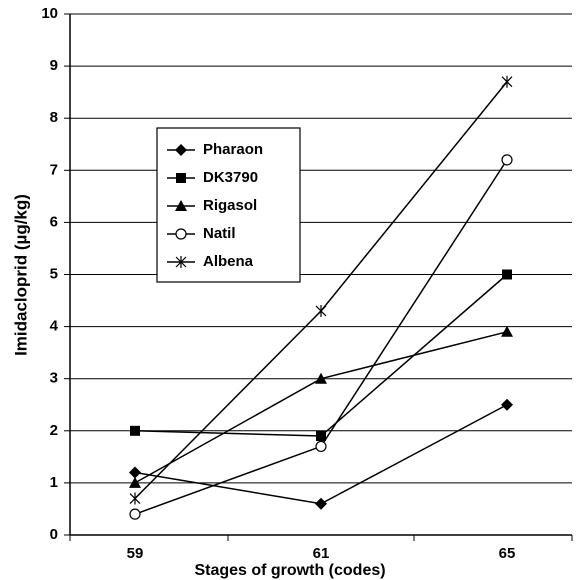 The width and height of the screenshot is (577, 580). What do you see at coordinates (54, 430) in the screenshot?
I see `y-tick-label: 2` at bounding box center [54, 430].